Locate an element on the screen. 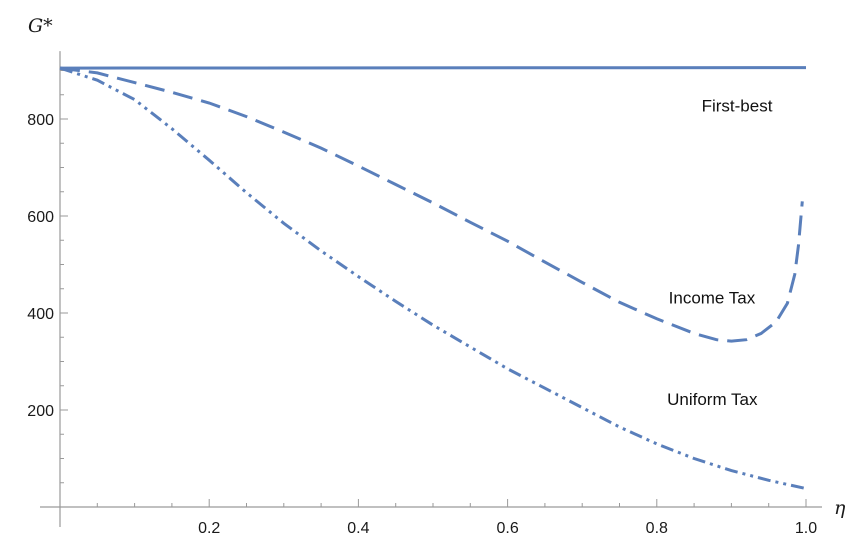  x-tick-label: 0.2 is located at coordinates (209, 528).